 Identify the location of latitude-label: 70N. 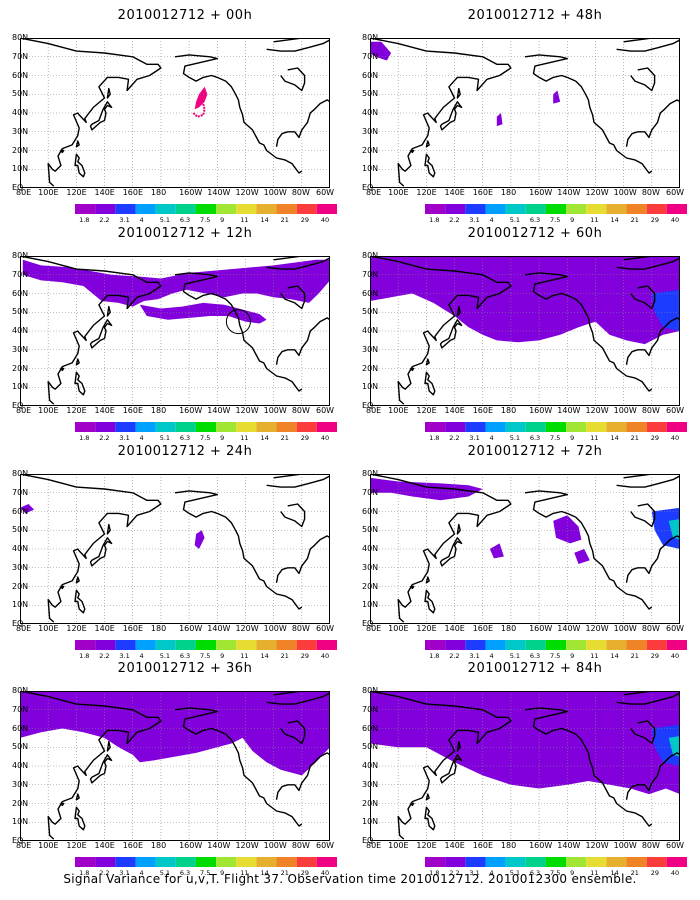
(370, 709).